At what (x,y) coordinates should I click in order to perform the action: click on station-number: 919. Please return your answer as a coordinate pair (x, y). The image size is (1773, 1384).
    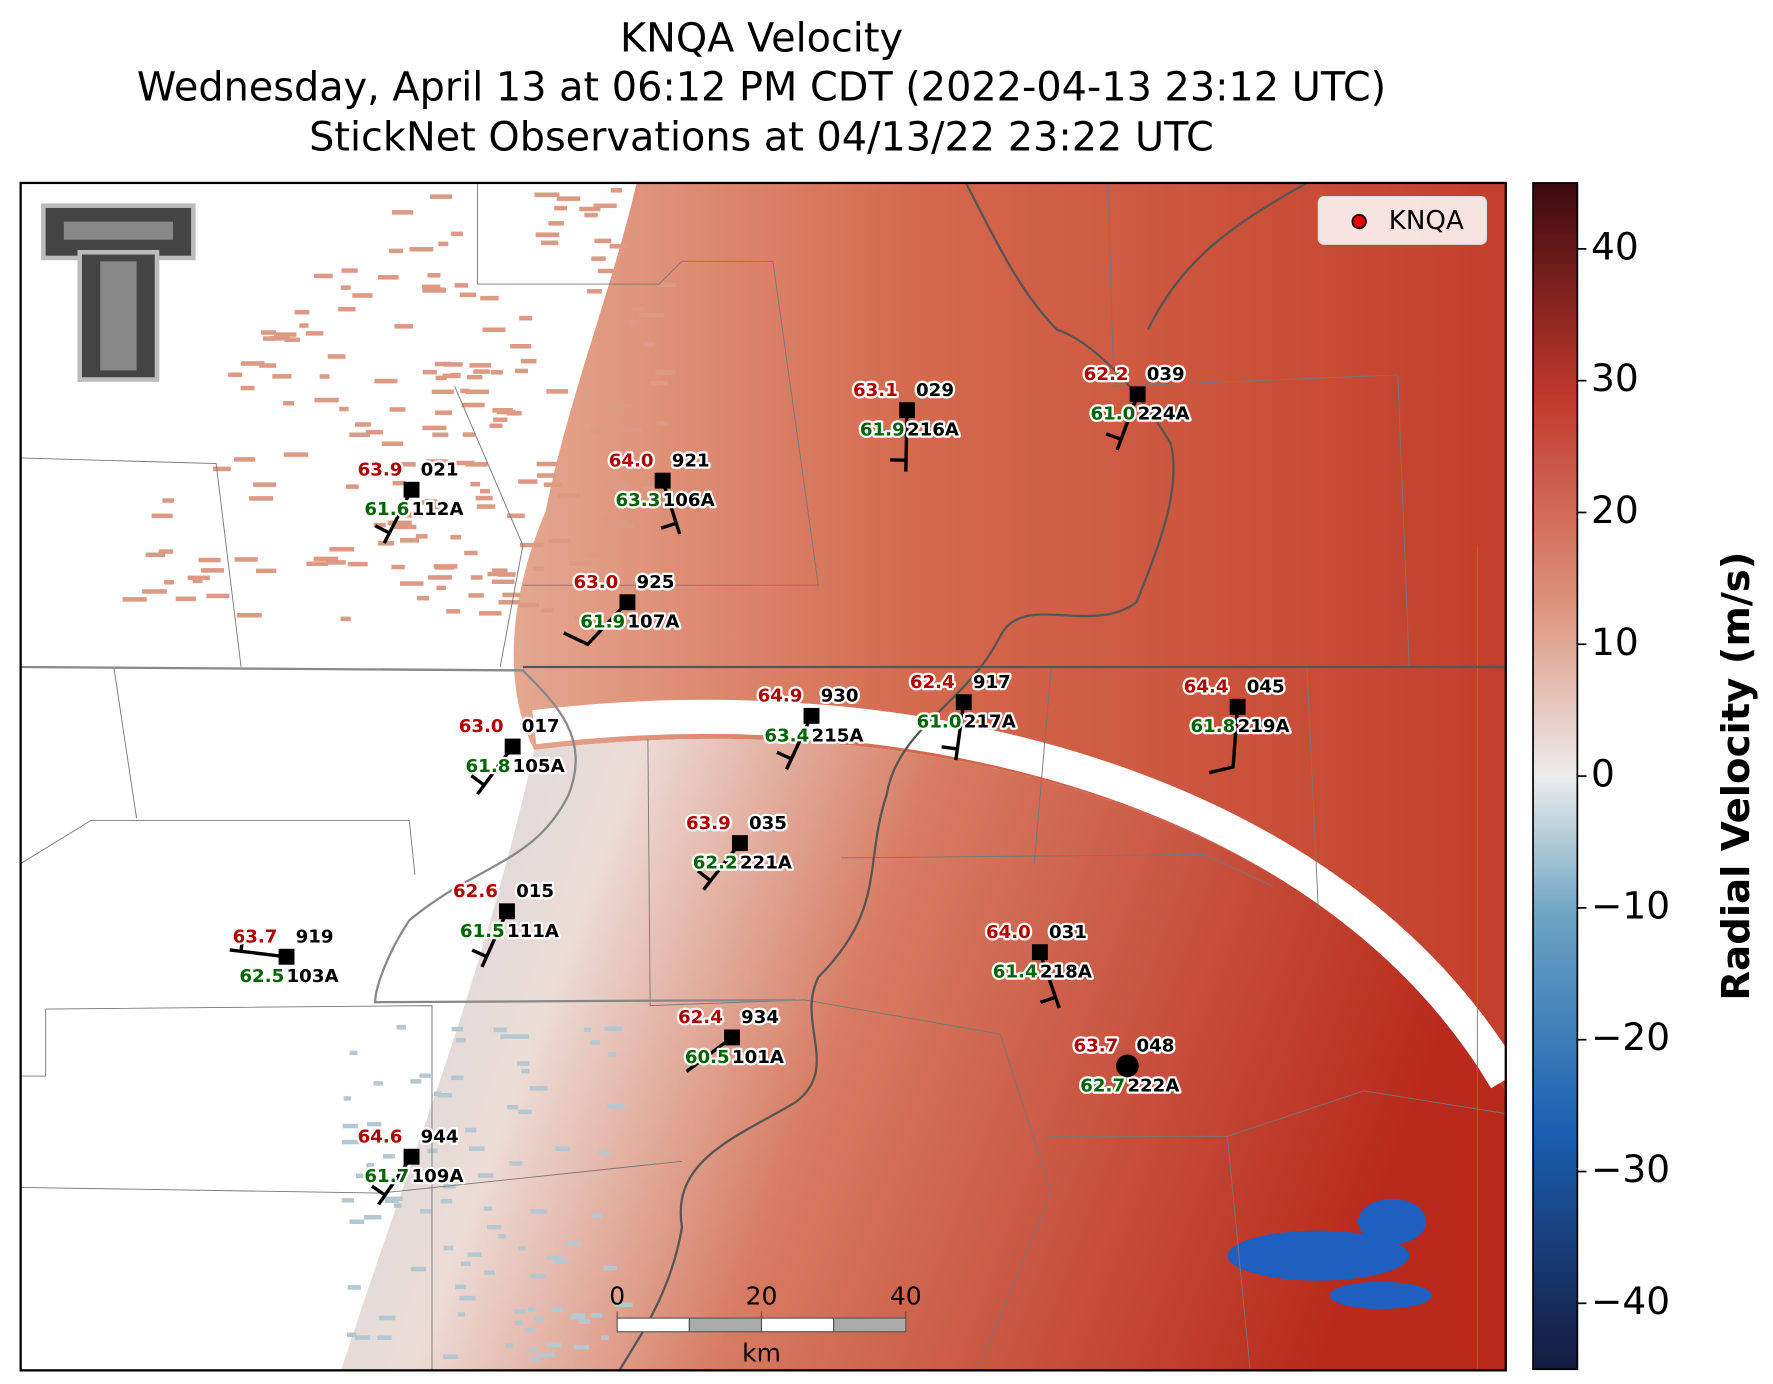
    Looking at the image, I should click on (315, 936).